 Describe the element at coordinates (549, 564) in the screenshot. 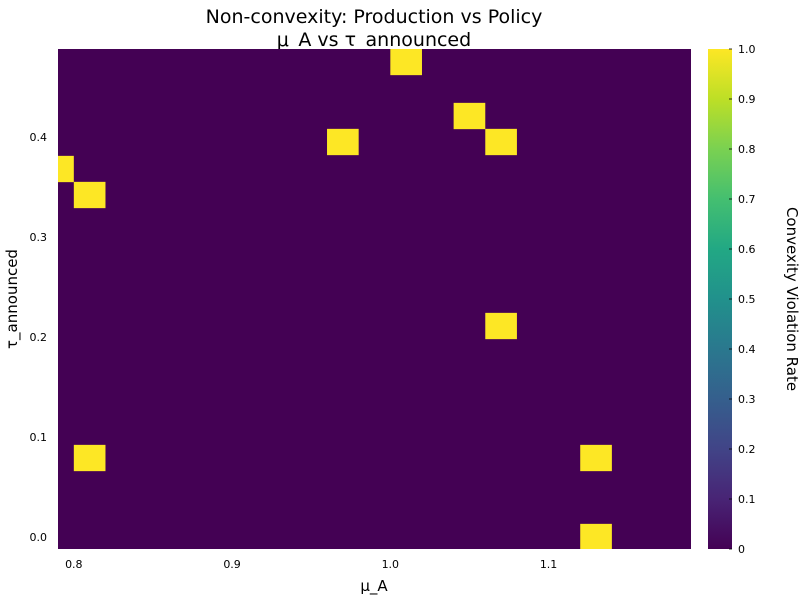

I see `x-tick-label: 1.1` at that location.